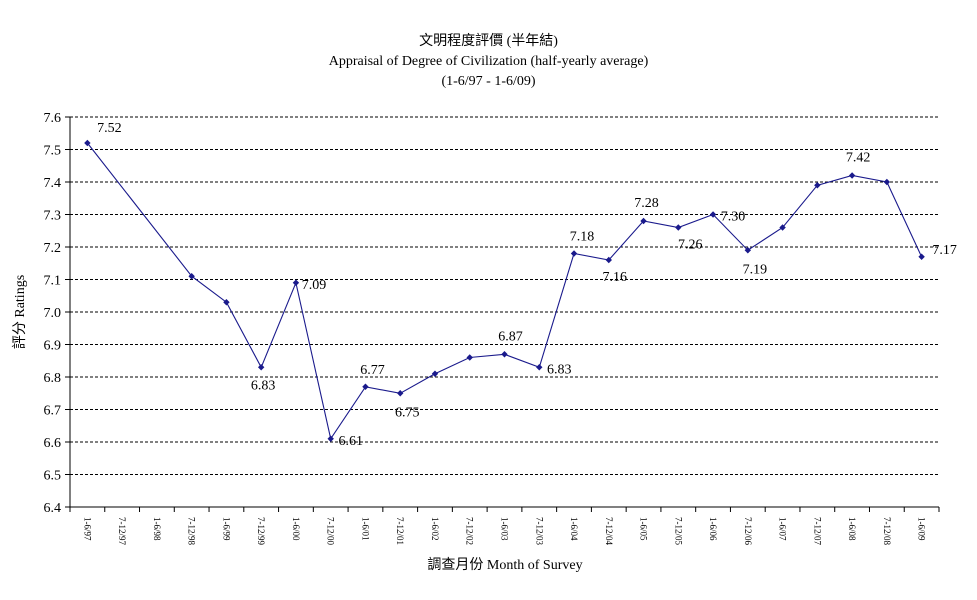  Describe the element at coordinates (539, 531) in the screenshot. I see `x-tick-label: 7-12/03` at that location.